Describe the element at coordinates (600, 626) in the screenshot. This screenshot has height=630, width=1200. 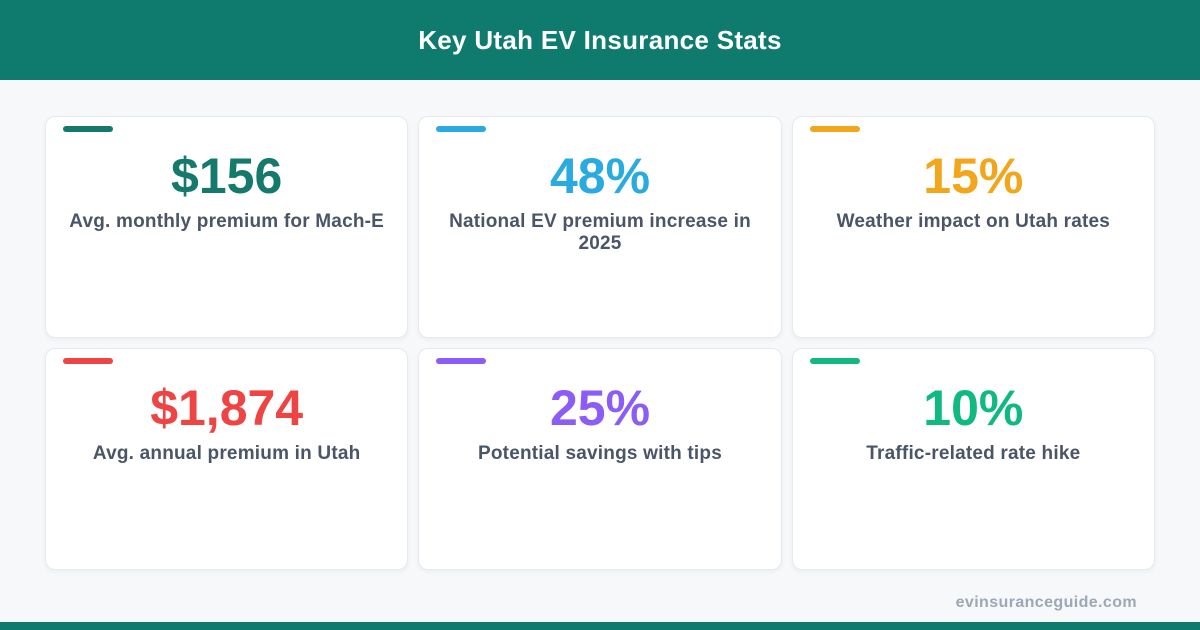
I see `bottom-bar` at that location.